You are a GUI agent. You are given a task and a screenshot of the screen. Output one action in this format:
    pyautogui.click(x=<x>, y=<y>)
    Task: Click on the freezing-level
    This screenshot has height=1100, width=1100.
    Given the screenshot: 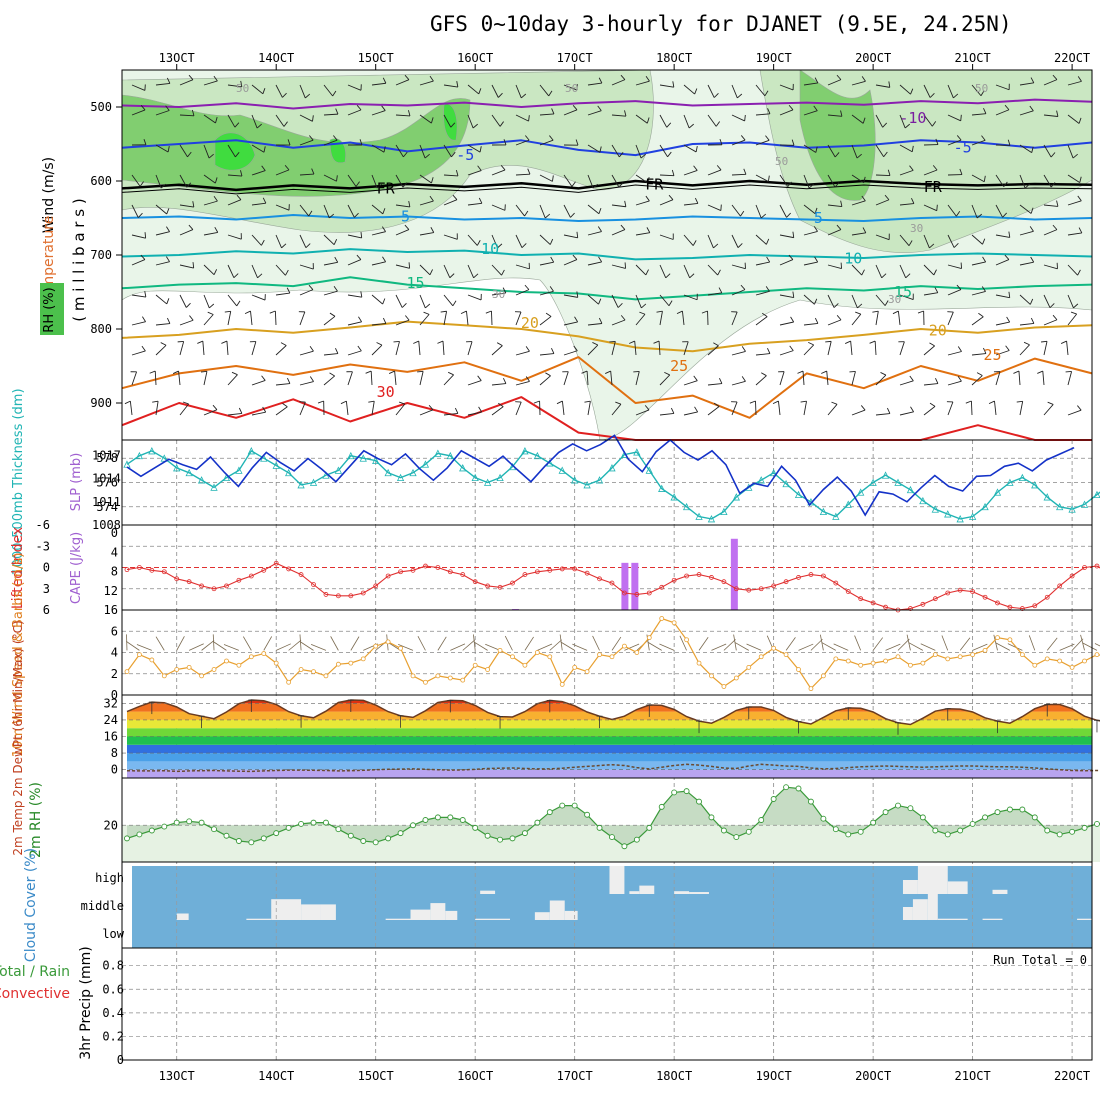 What is the action you would take?
    pyautogui.click(x=607, y=185)
    